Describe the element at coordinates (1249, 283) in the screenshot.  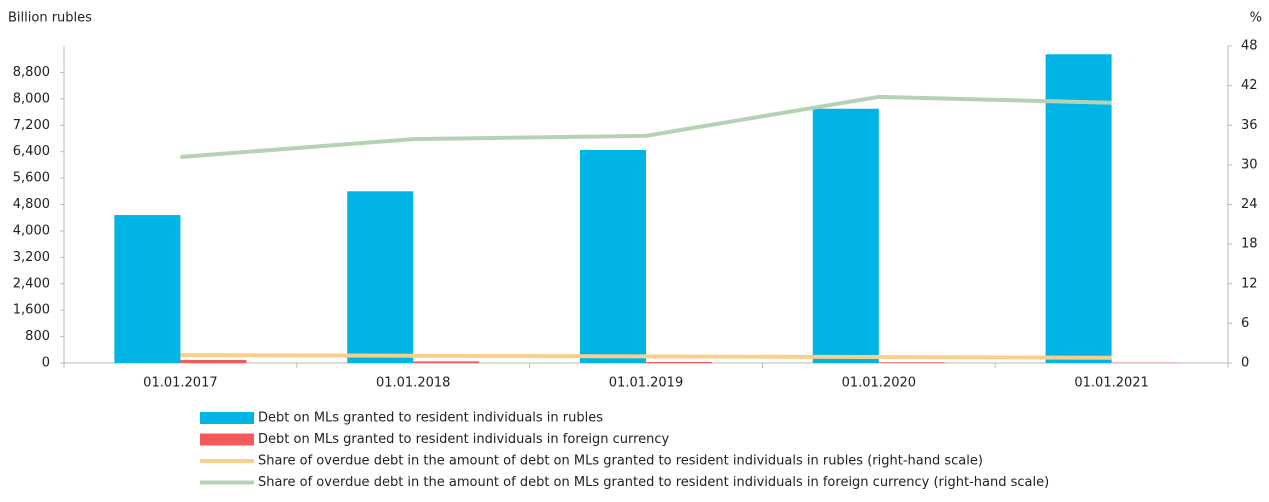
I see `y2-tick-label: 12` at that location.